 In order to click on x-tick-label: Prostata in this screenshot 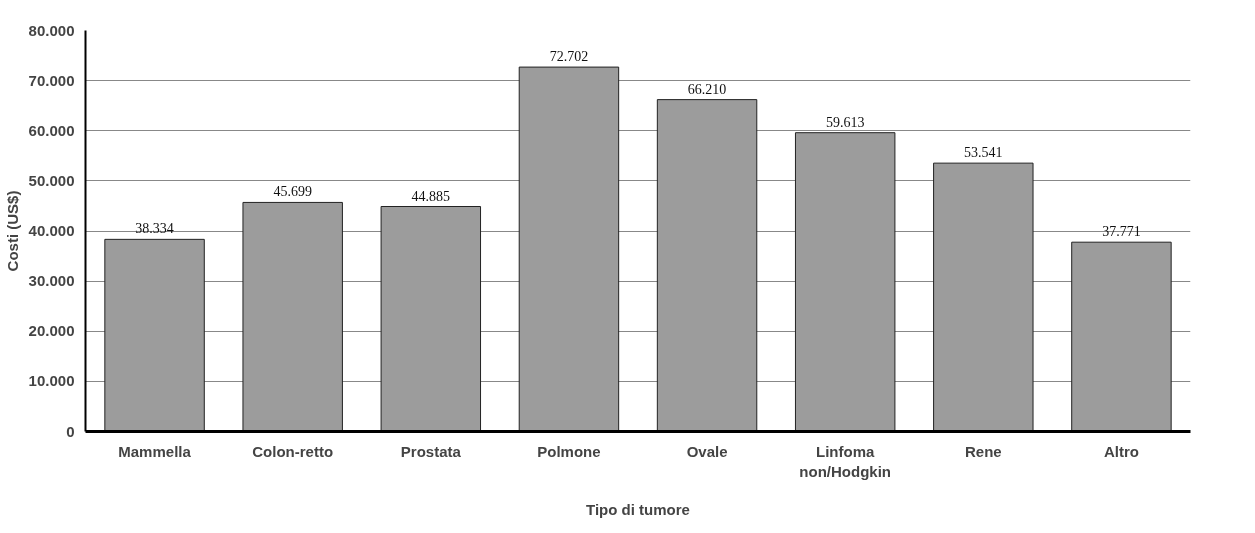, I will do `click(431, 451)`.